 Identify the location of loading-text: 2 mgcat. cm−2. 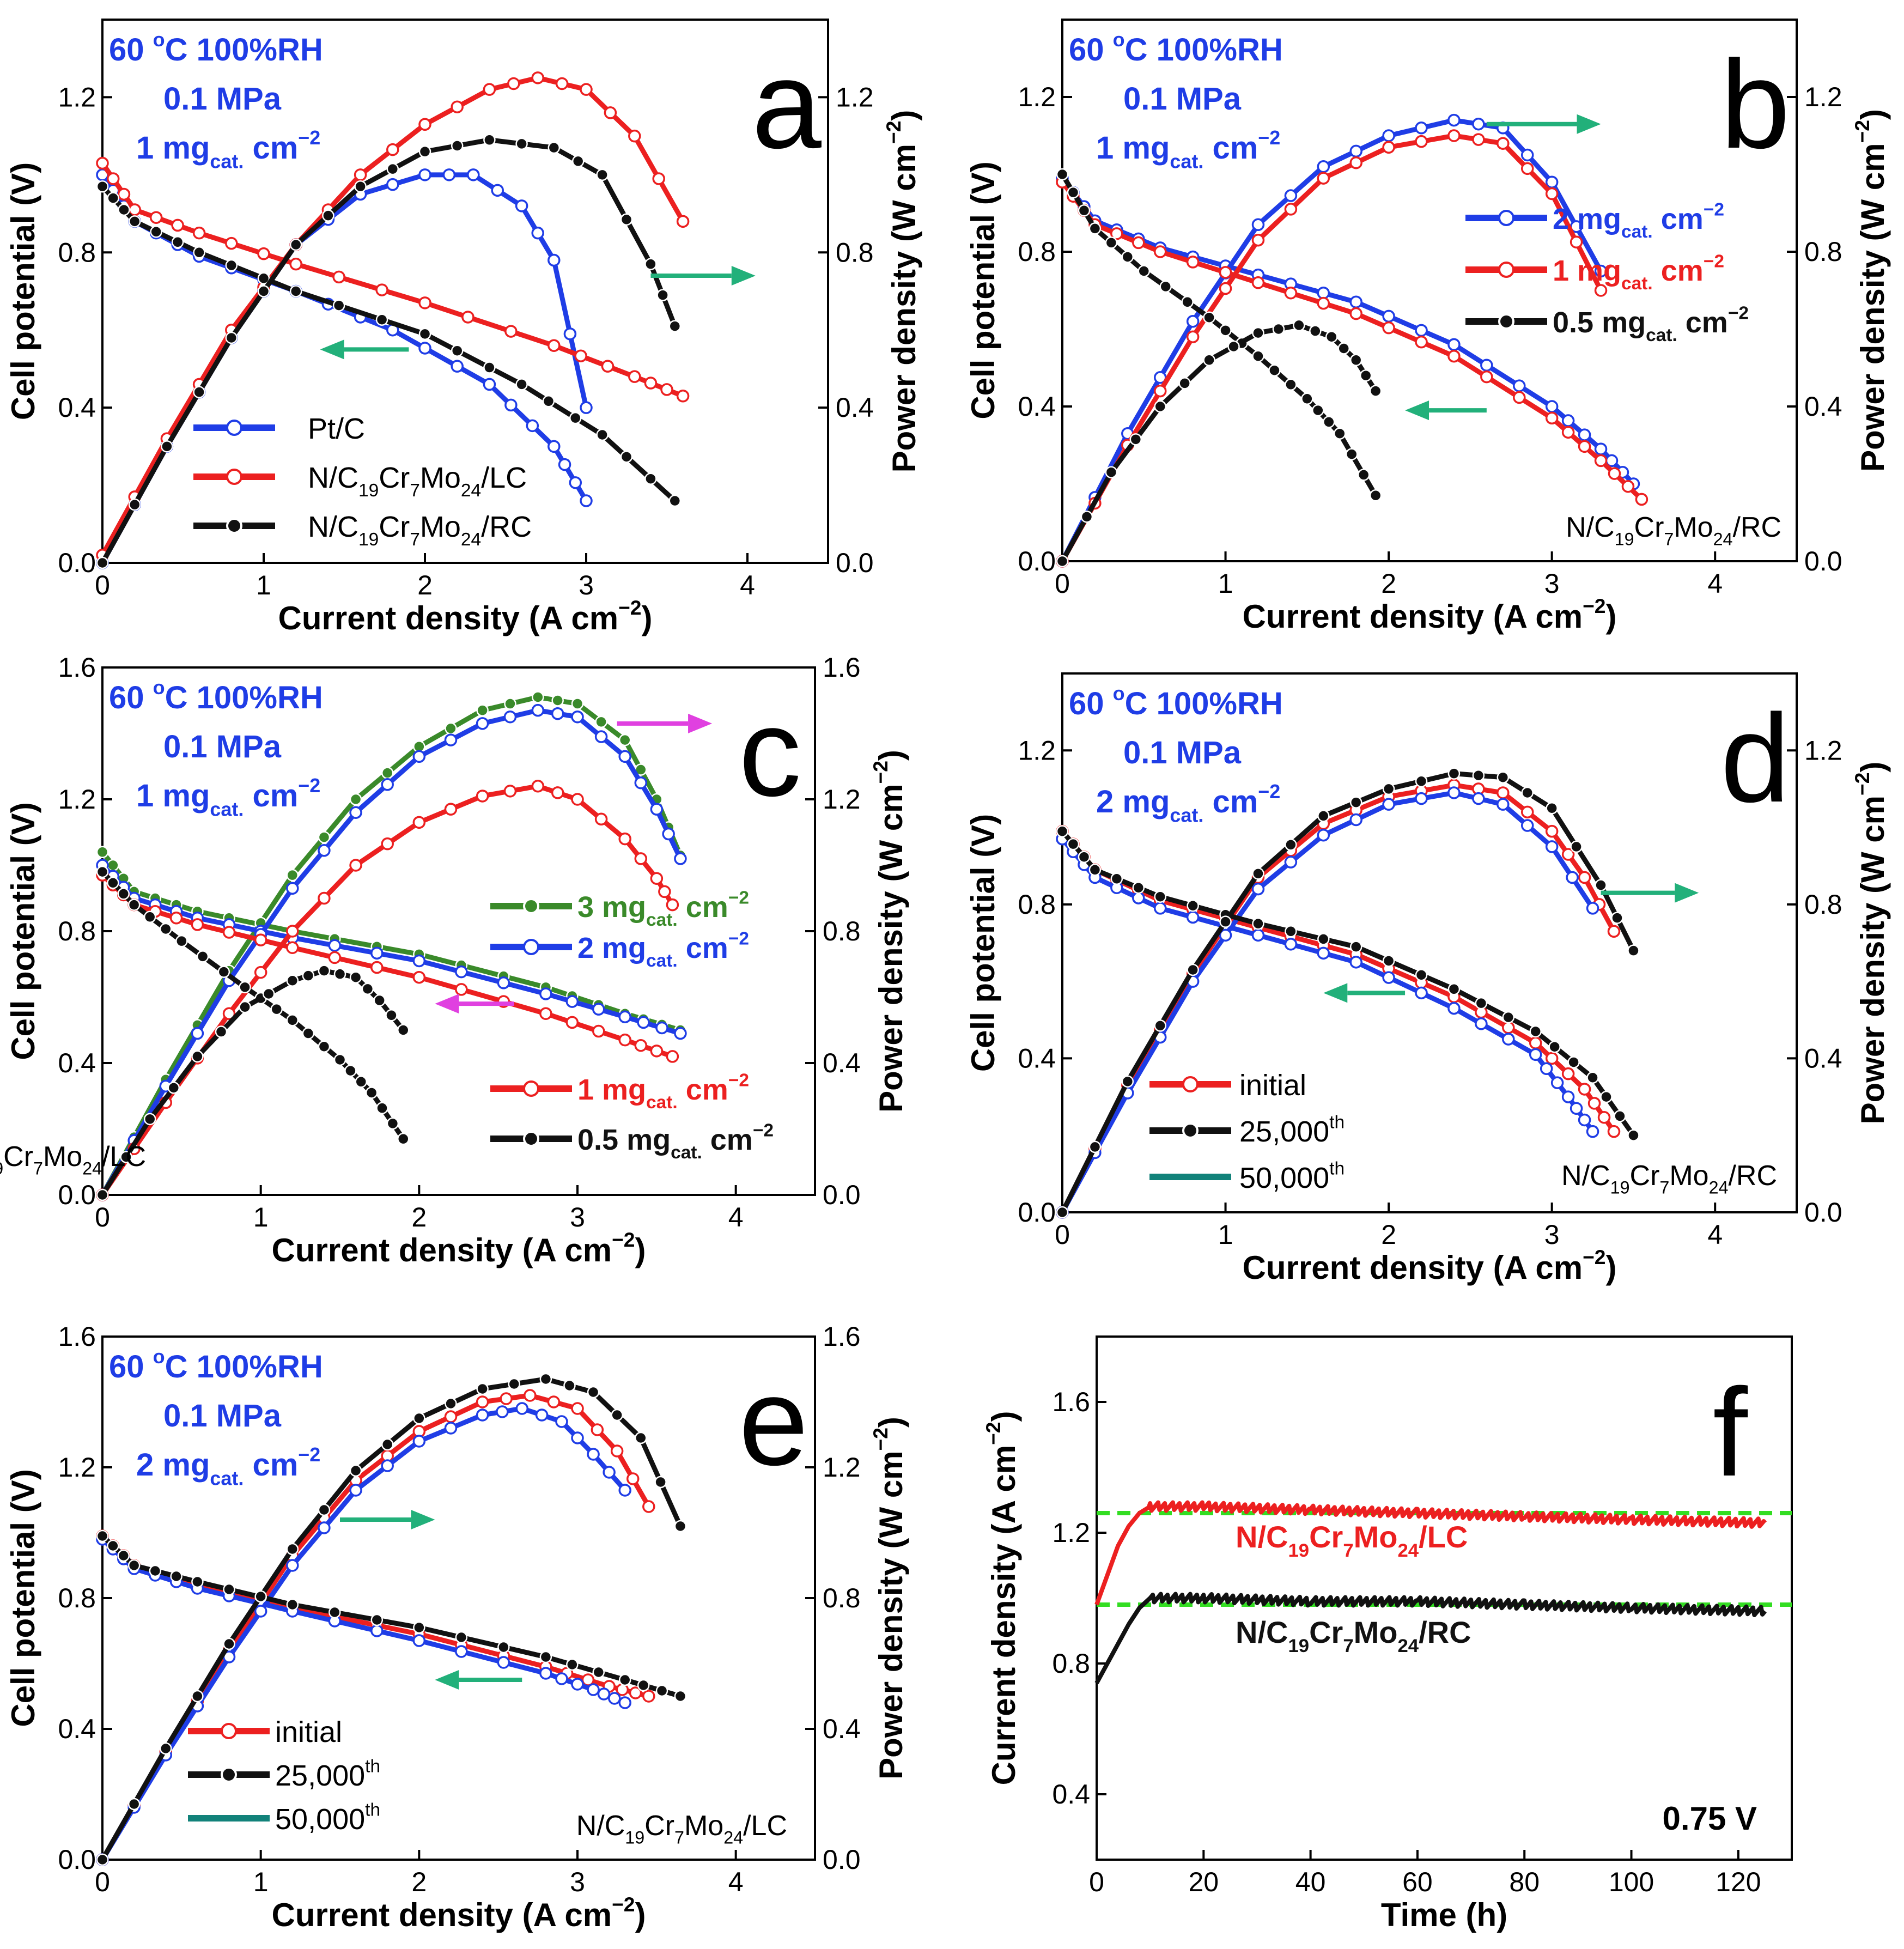
(228, 1466).